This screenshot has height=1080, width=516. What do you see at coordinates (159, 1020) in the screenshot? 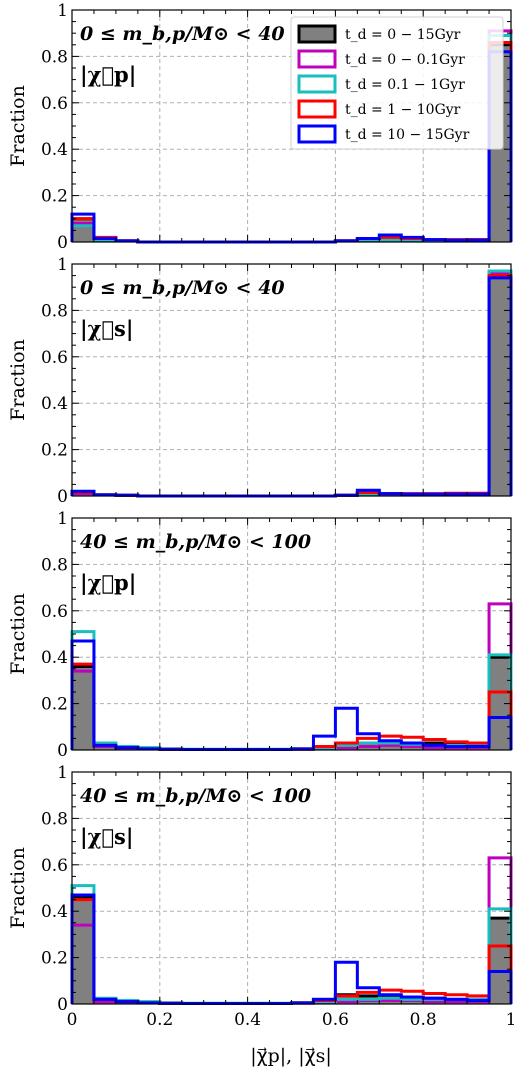
I see `x-tick-label: 0.2` at bounding box center [159, 1020].